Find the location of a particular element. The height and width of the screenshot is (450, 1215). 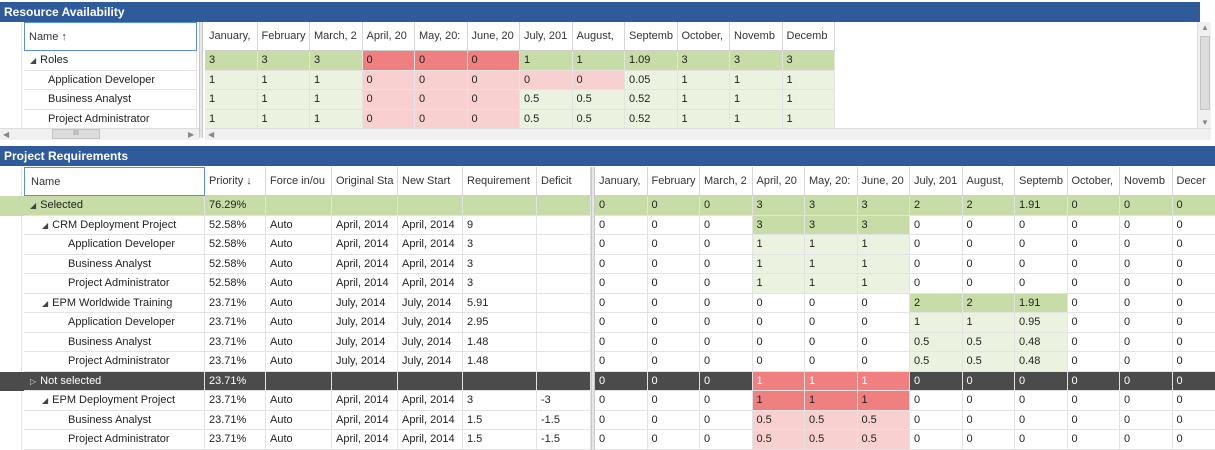

selected-group-row: ◢ Selected 76.29% is located at coordinates (295, 206).